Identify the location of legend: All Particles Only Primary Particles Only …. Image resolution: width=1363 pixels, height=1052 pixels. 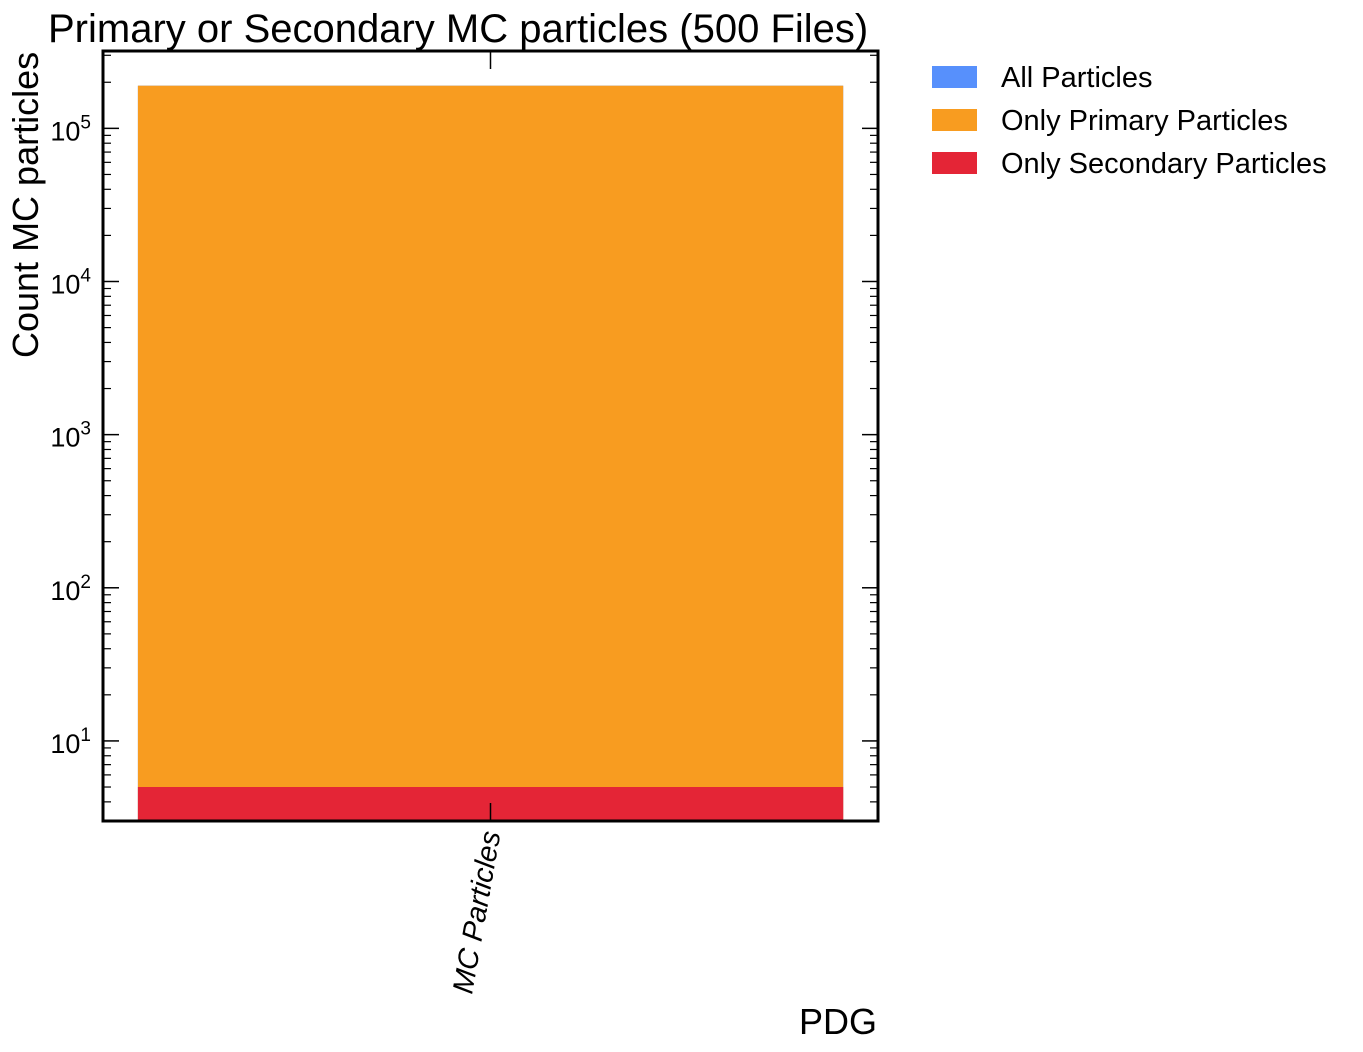
(1129, 121).